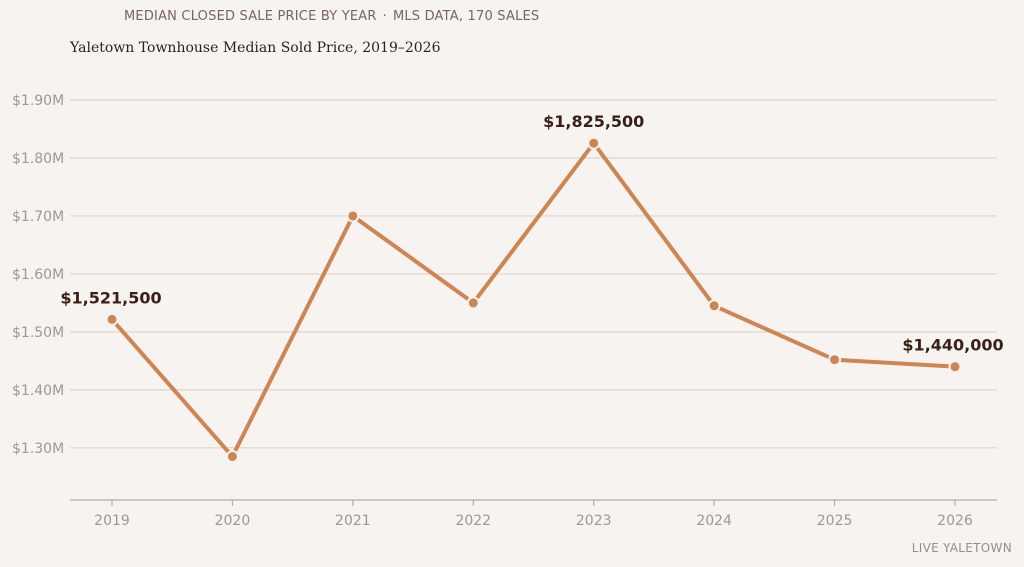 The width and height of the screenshot is (1024, 567). Describe the element at coordinates (353, 521) in the screenshot. I see `x-tick-label: 2021` at that location.